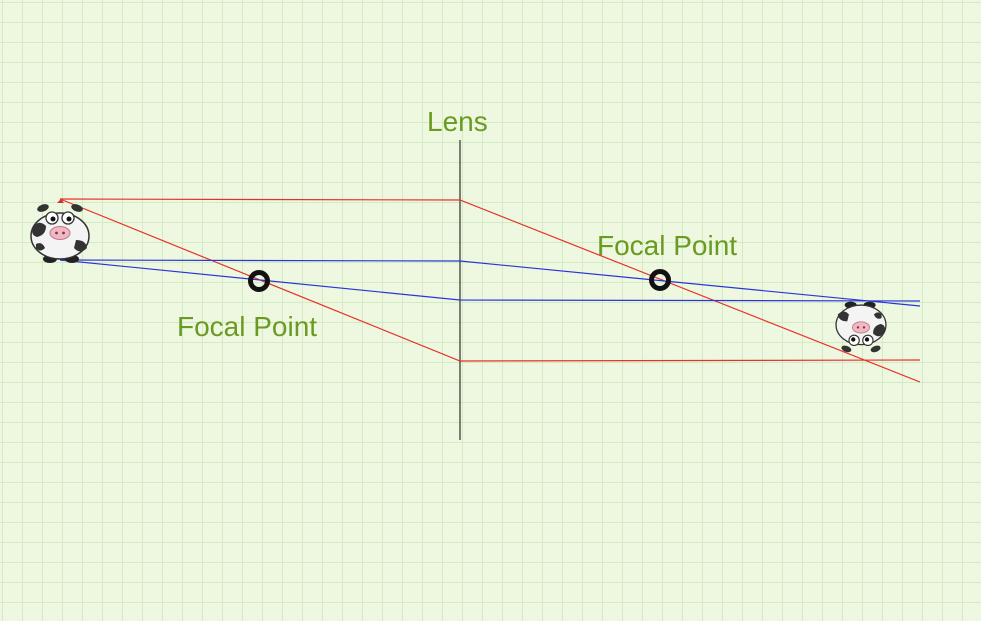 This screenshot has width=981, height=621. I want to click on focal-point-right-label: Focal Point, so click(667, 245).